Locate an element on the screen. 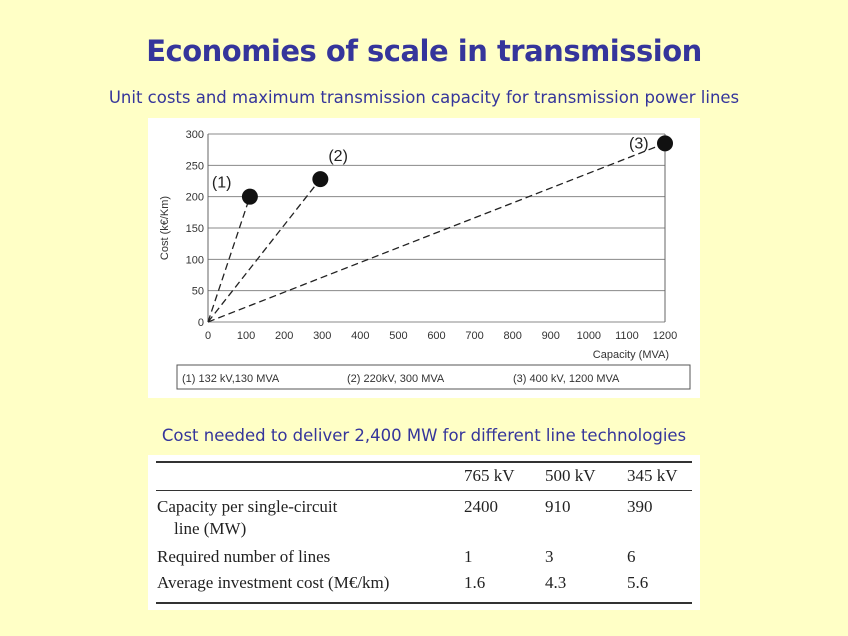 Image resolution: width=848 pixels, height=636 pixels. table-cell: 4.3 is located at coordinates (556, 582).